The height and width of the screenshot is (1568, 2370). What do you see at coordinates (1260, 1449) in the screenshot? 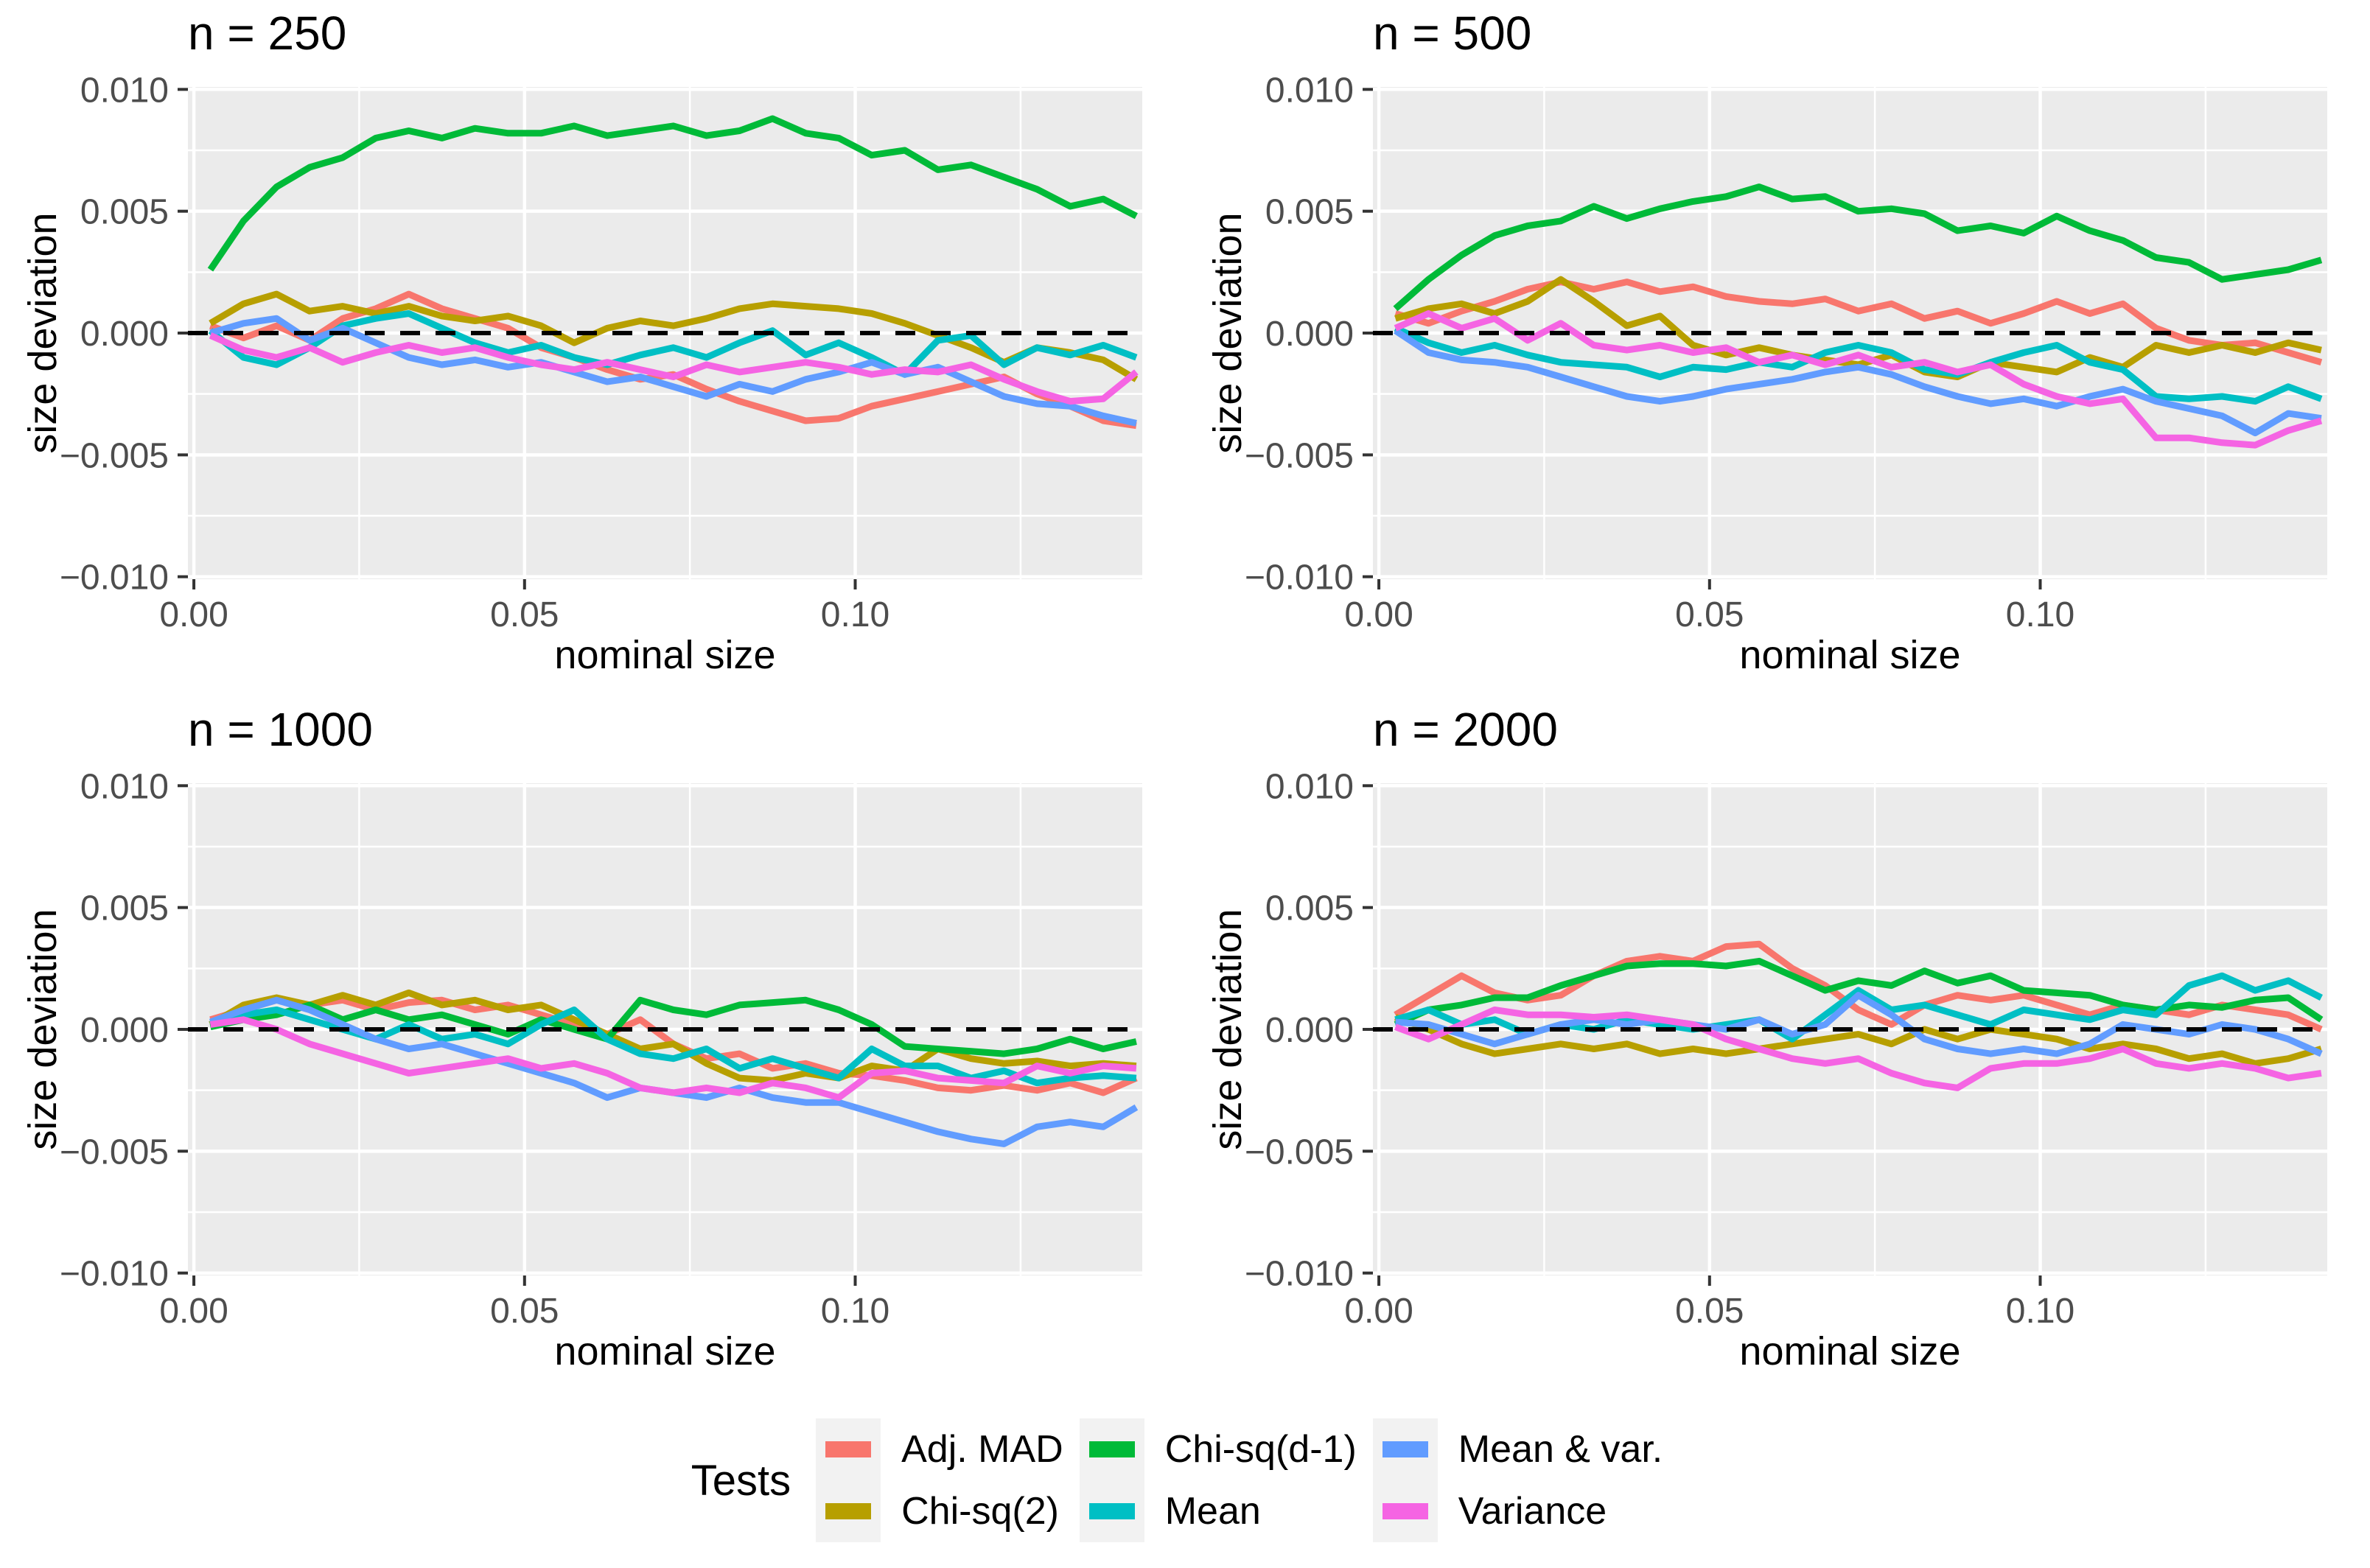
I see `legend-label: Chi-sq(d-1)` at bounding box center [1260, 1449].